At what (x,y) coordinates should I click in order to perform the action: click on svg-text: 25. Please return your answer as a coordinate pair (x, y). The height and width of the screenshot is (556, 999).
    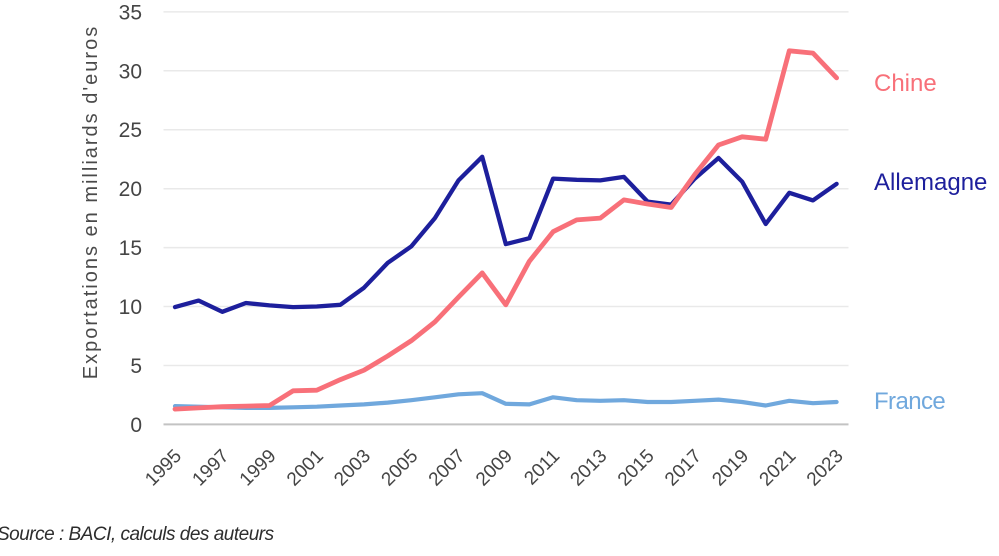
    Looking at the image, I should click on (130, 130).